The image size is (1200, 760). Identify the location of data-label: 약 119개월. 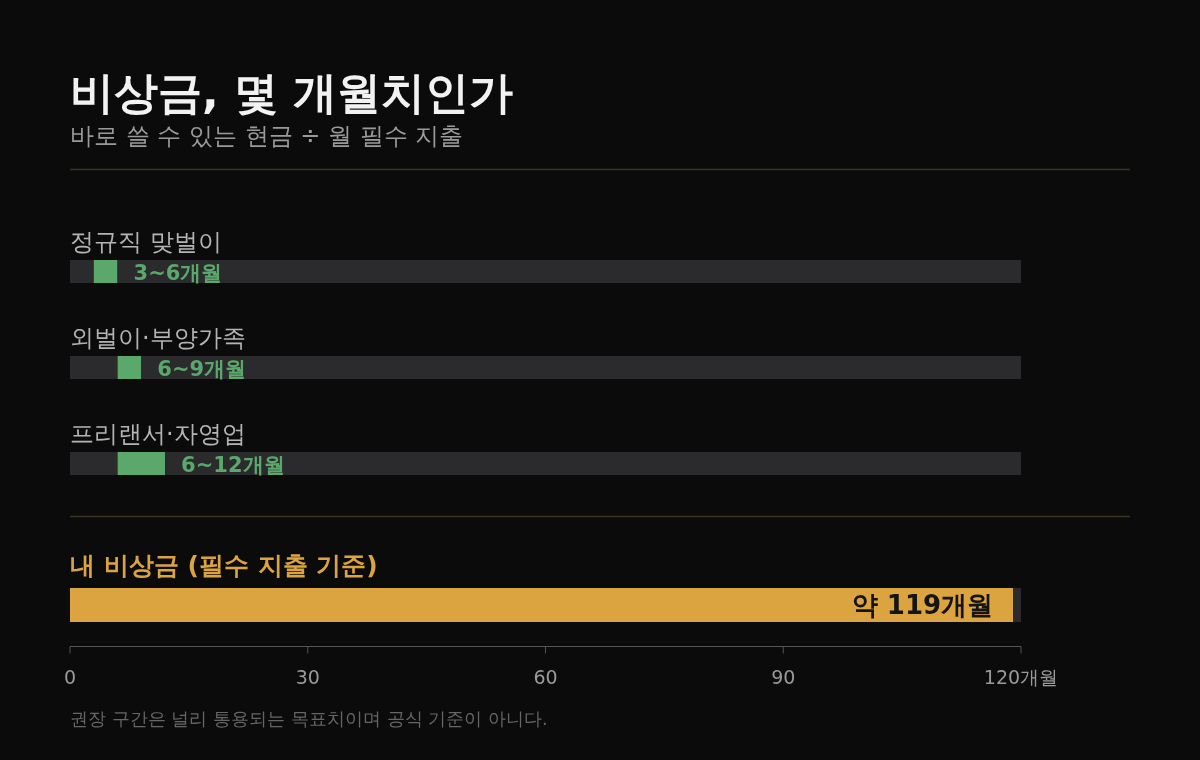
(922, 605).